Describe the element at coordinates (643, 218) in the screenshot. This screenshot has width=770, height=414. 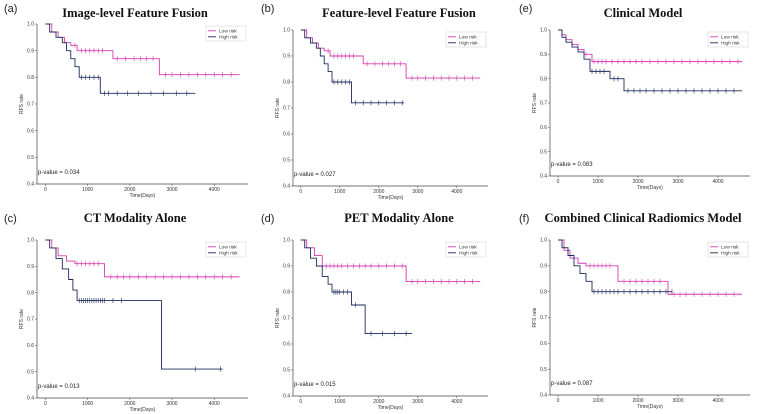
I see `panel-title: Combined Clinical Radiomics Model` at that location.